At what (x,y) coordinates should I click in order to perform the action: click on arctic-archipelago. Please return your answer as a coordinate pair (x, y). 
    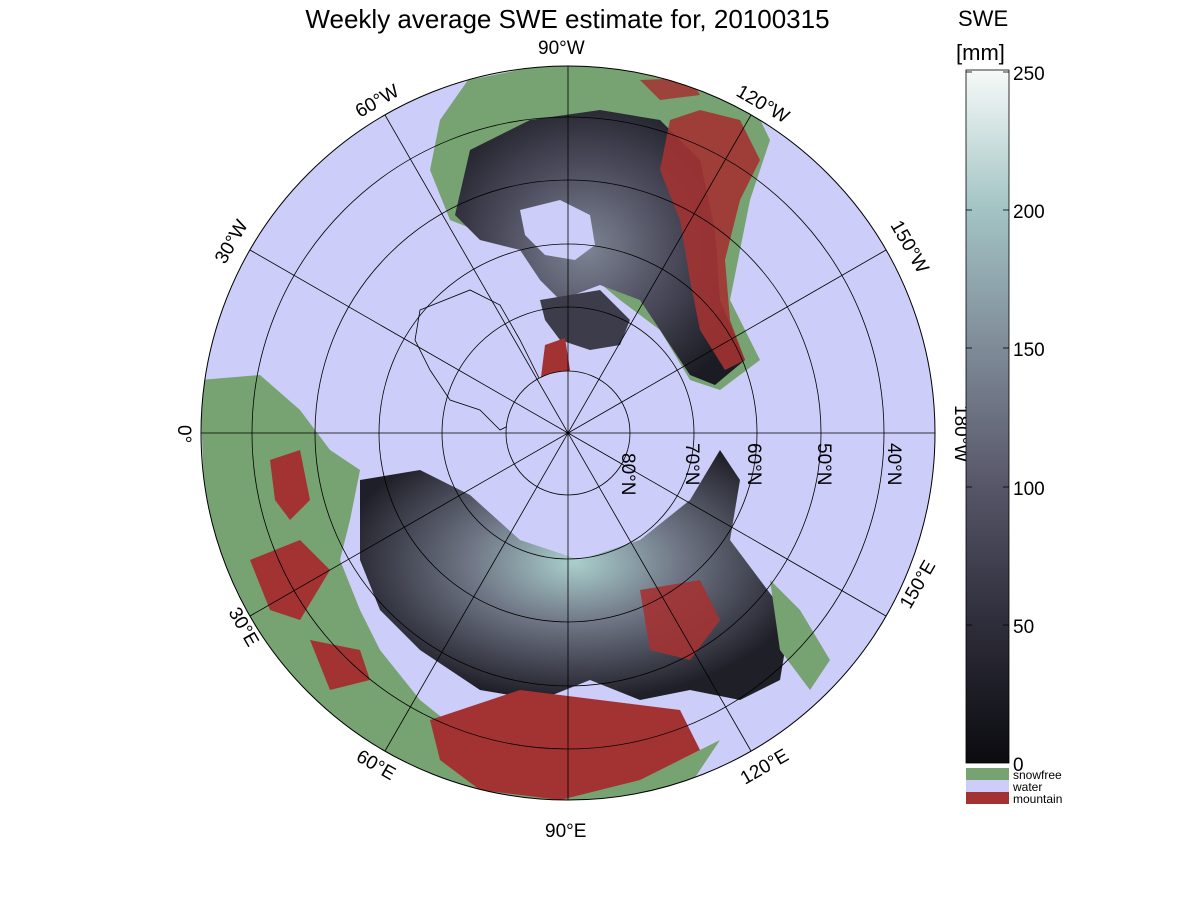
    Looking at the image, I should click on (585, 320).